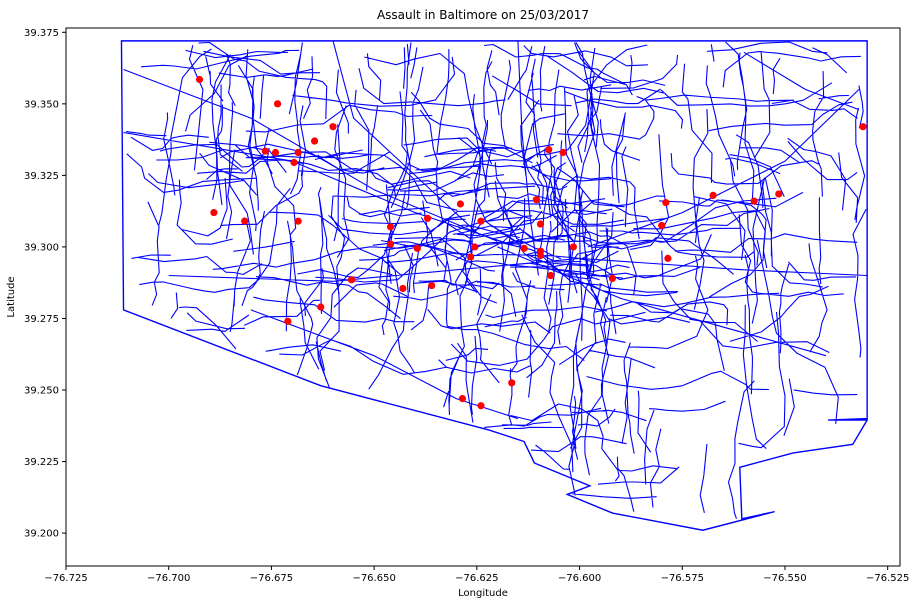 This screenshot has height=604, width=910. Describe the element at coordinates (65, 578) in the screenshot. I see `x-tick-label: −76.725` at that location.